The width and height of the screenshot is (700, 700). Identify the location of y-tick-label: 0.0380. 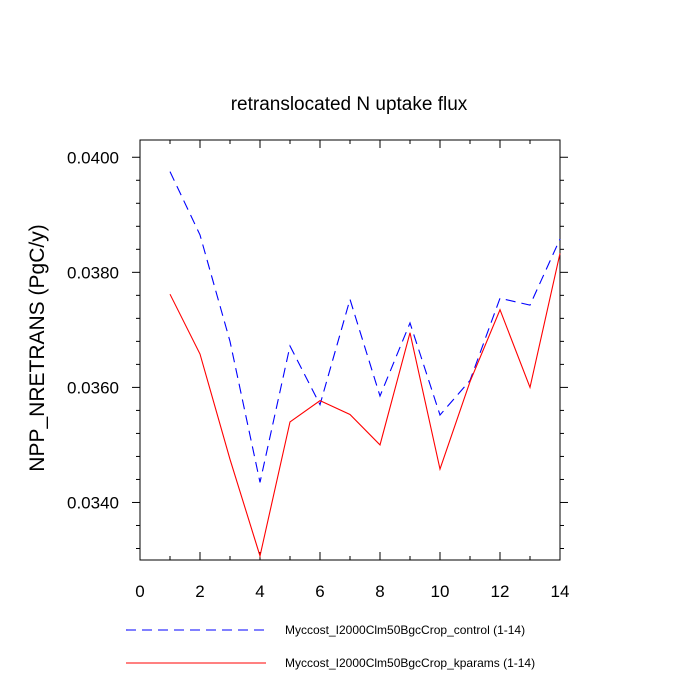
(93, 272).